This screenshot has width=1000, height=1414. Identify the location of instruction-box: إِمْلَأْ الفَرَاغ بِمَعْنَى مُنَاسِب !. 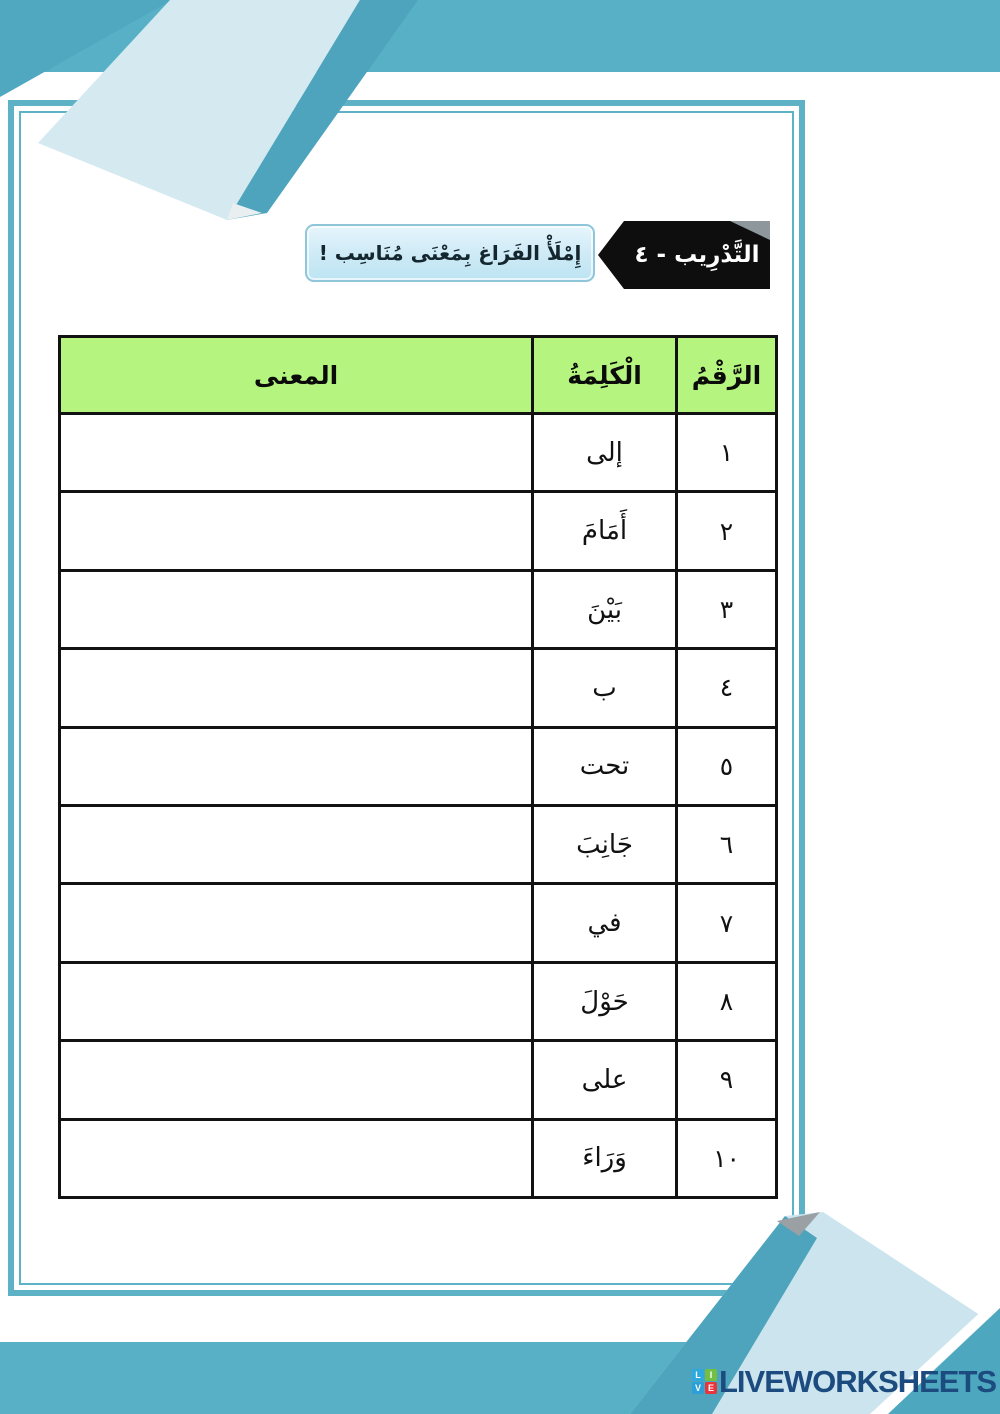
(450, 253).